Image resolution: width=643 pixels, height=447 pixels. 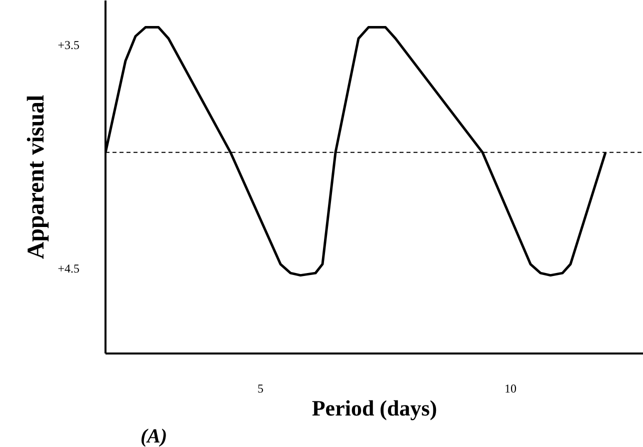 I want to click on y-tick-label: +4.5, so click(x=69, y=269).